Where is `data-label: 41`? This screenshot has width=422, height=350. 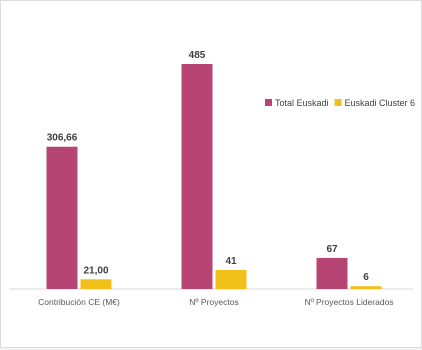
data-label: 41 is located at coordinates (231, 261).